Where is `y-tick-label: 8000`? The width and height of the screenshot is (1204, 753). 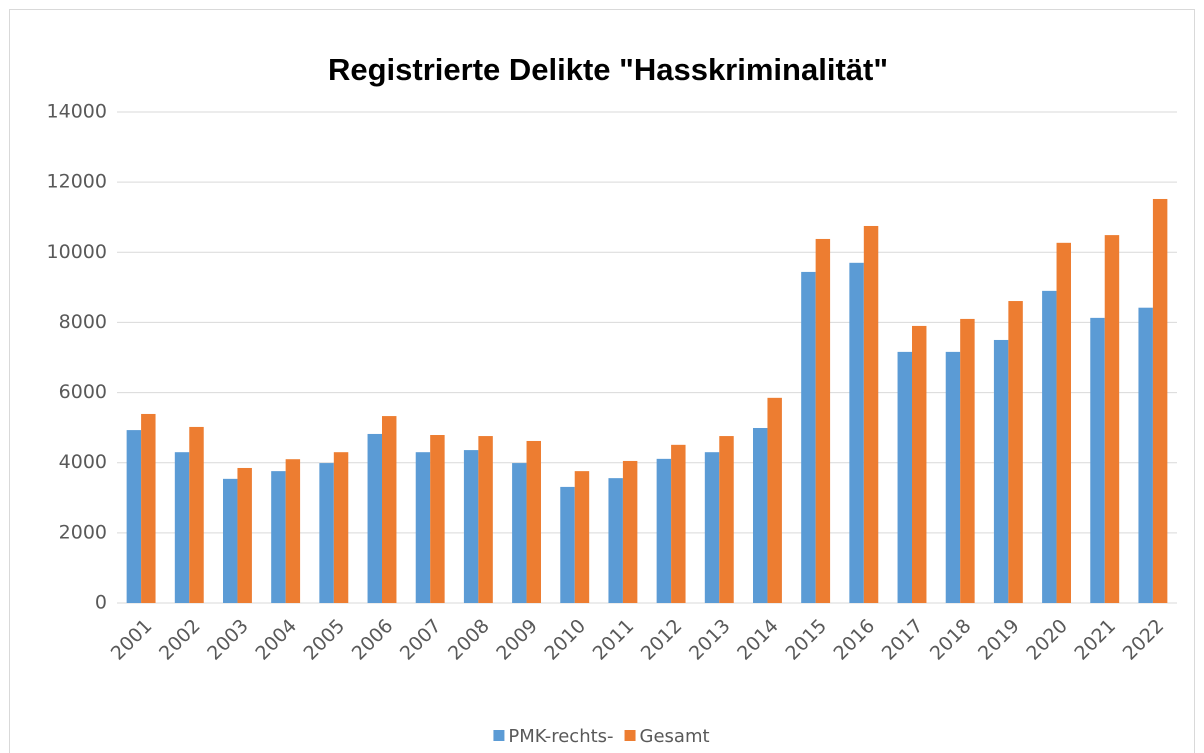 y-tick-label: 8000 is located at coordinates (83, 322).